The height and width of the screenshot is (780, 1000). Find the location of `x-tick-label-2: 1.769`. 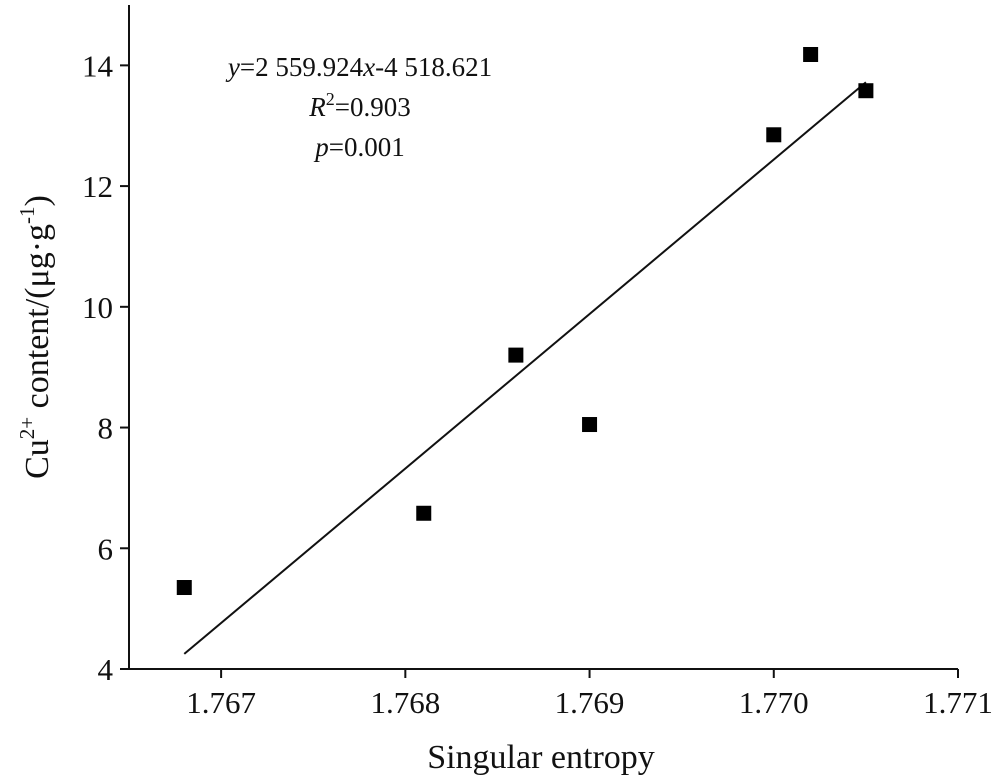

x-tick-label-2: 1.769 is located at coordinates (590, 702).